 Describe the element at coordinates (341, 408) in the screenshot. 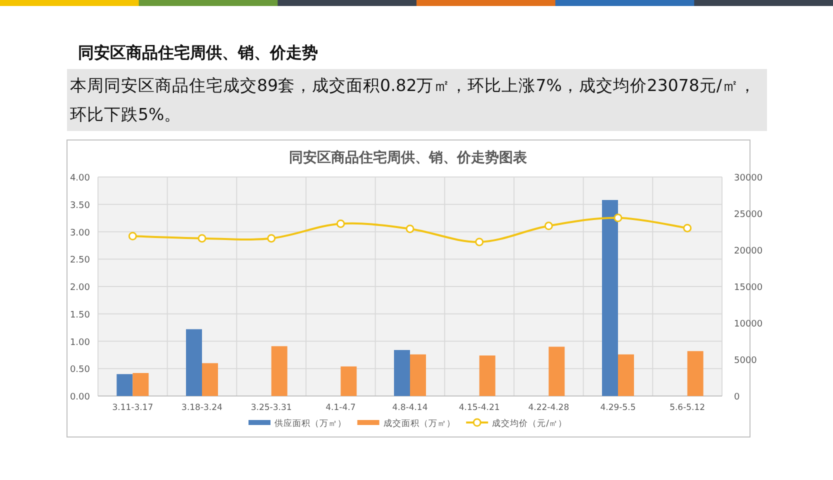

I see `x-tick-label: 4.1-4.7` at that location.